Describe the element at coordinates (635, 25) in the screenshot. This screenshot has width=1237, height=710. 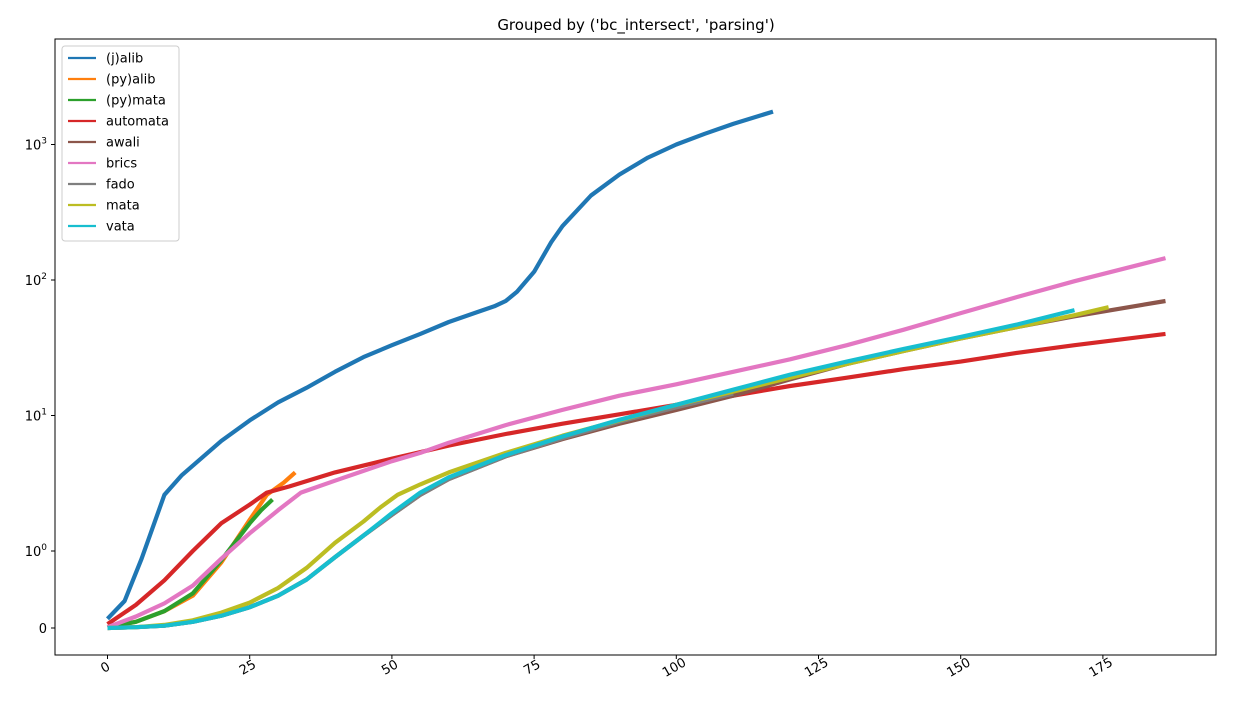
I see `chart-title: Grouped by ('bc_intersect', 'parsing')` at that location.